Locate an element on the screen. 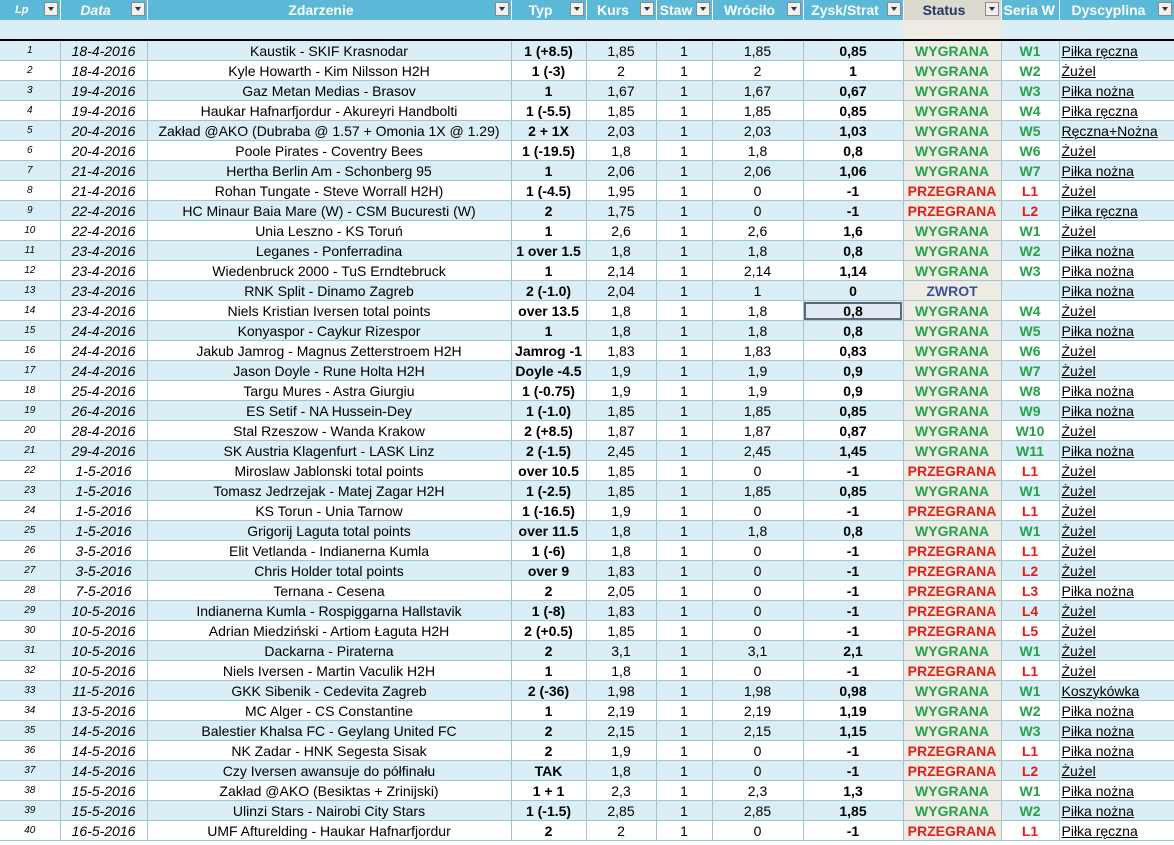 The image size is (1174, 845). cell-data: 28-4-2016 is located at coordinates (104, 430).